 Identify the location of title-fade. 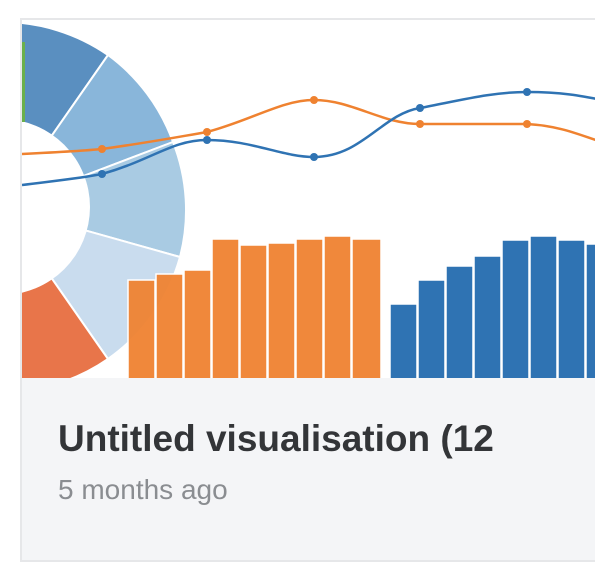
(548, 442).